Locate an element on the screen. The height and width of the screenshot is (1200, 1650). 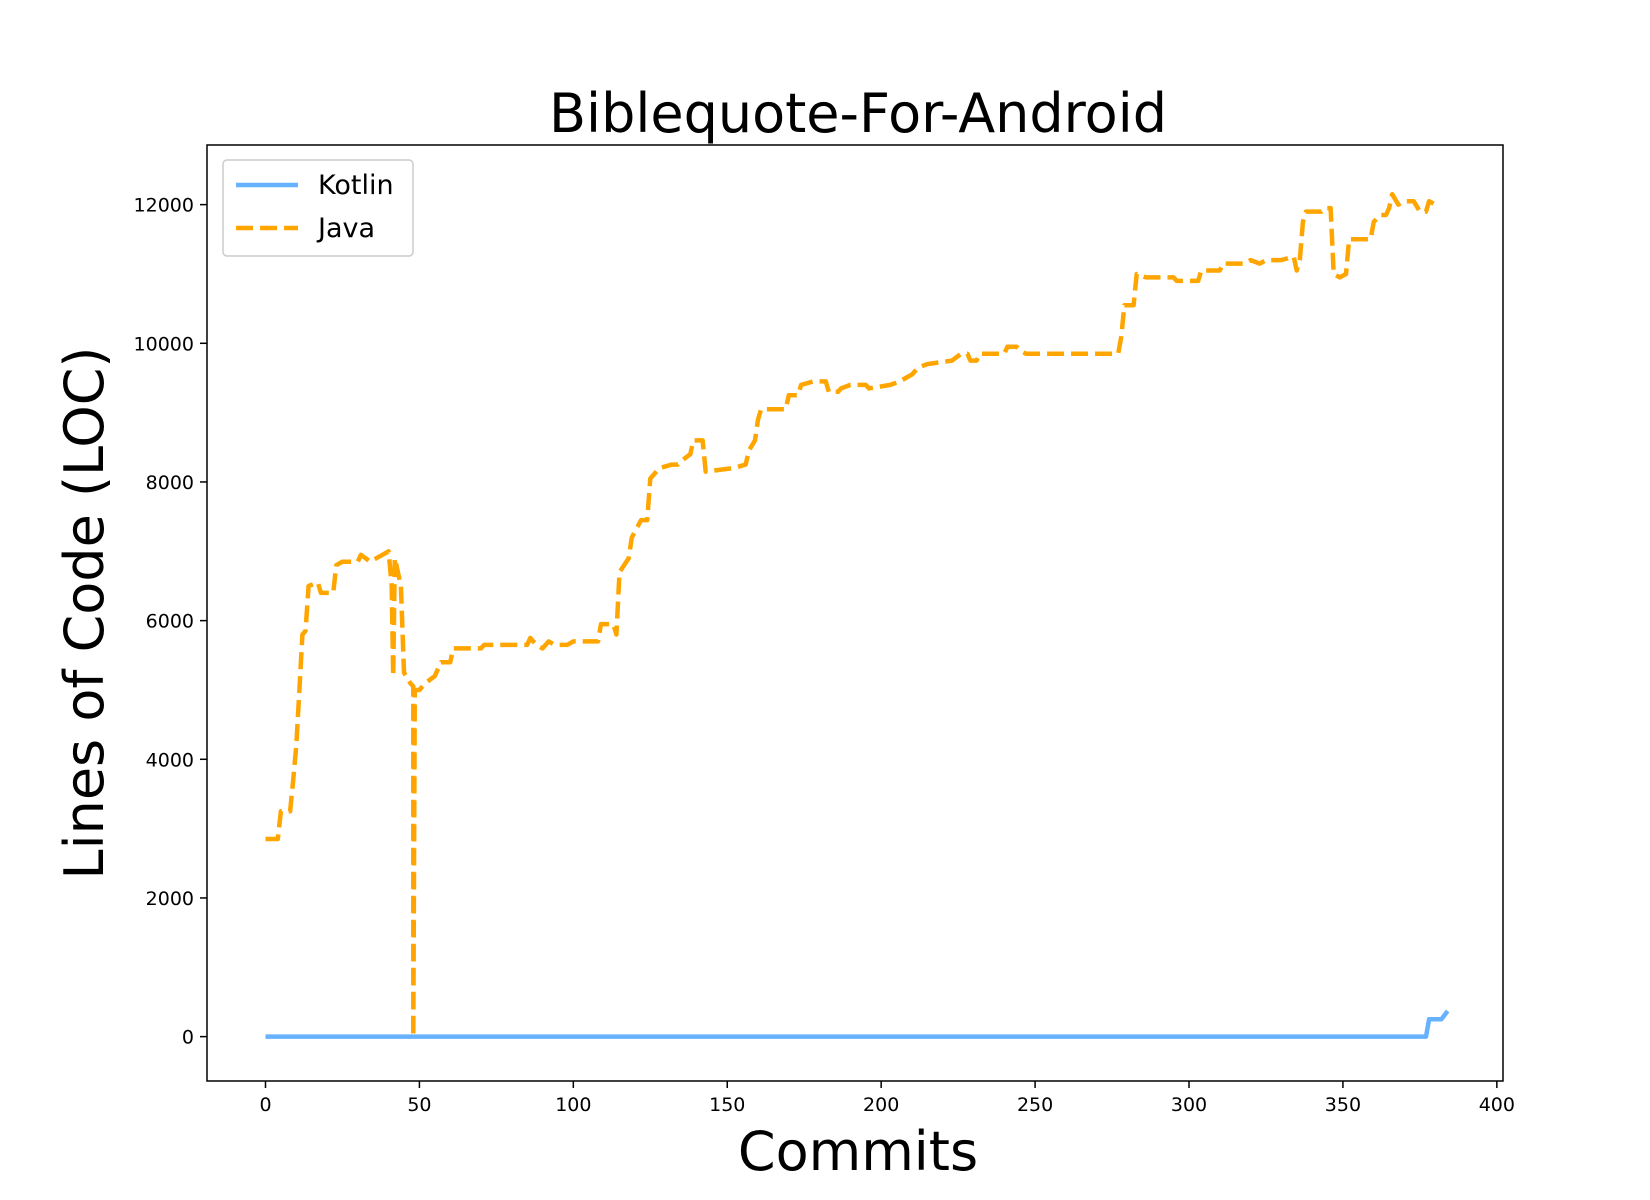
x-tick-label: 100 is located at coordinates (573, 1105).